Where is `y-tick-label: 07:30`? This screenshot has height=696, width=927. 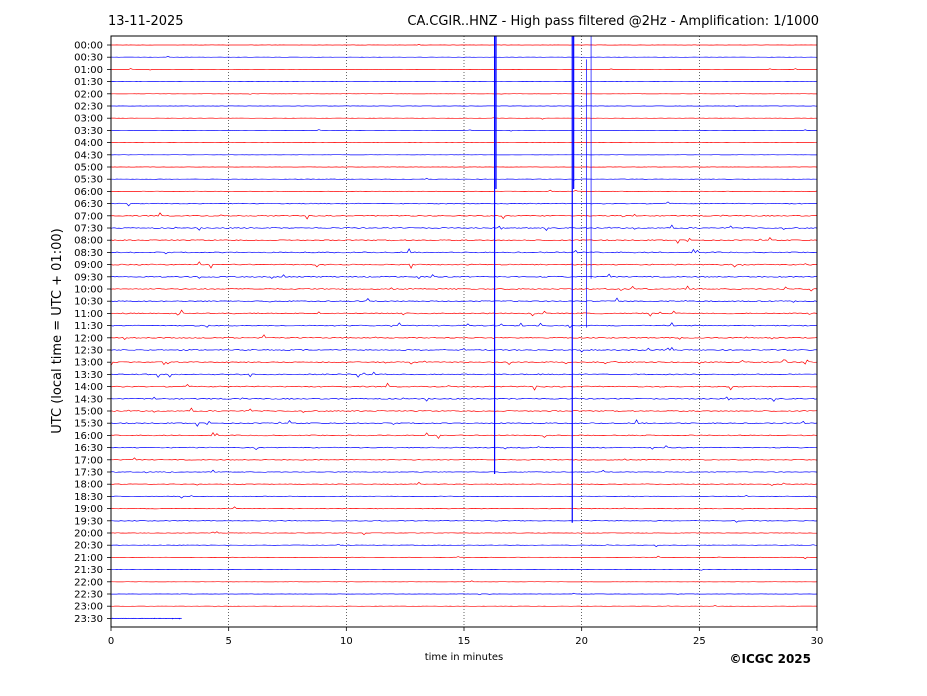
y-tick-label: 07:30 is located at coordinates (88, 229).